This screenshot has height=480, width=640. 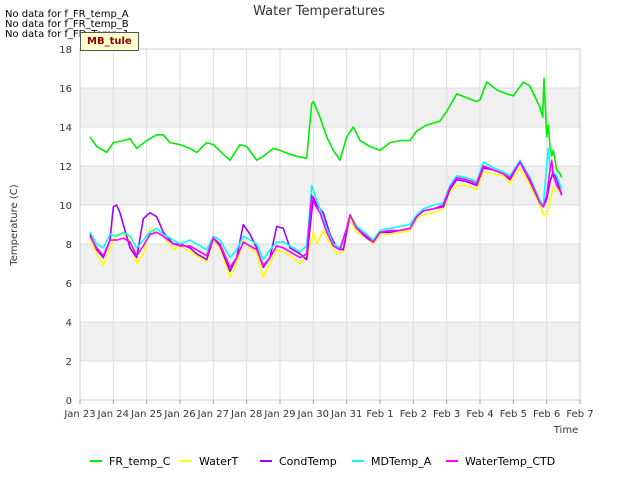 What do you see at coordinates (146, 414) in the screenshot?
I see `x-tick-label: Jan 25` at bounding box center [146, 414].